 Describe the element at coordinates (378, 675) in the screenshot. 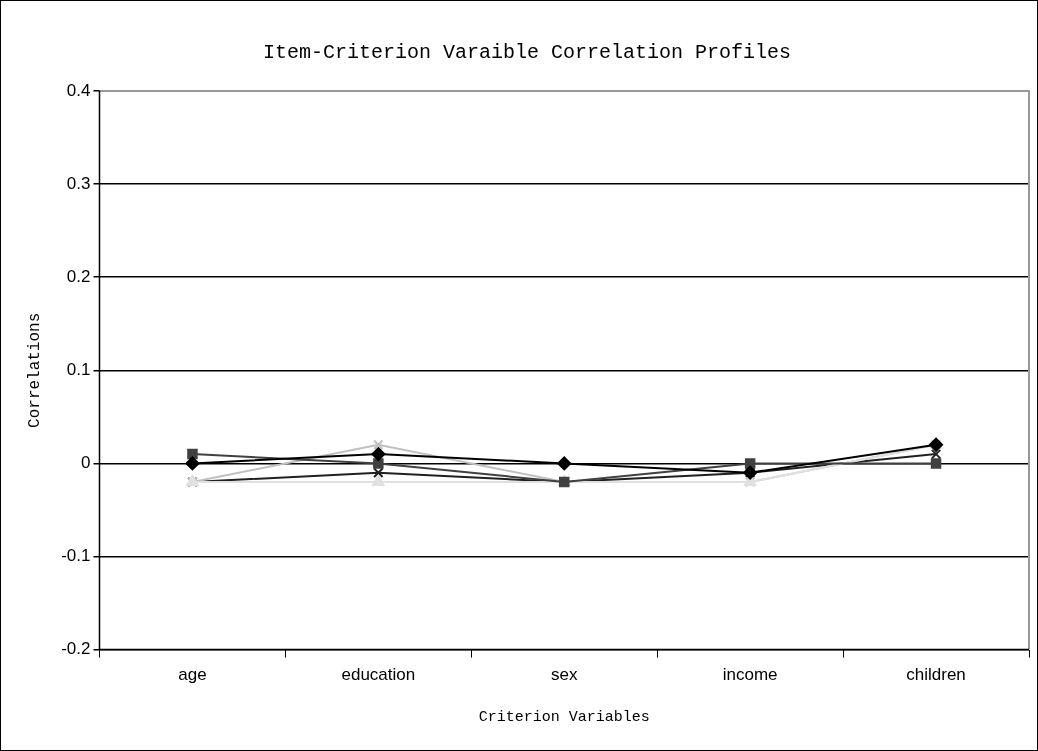

I see `x-tick-label: education` at that location.